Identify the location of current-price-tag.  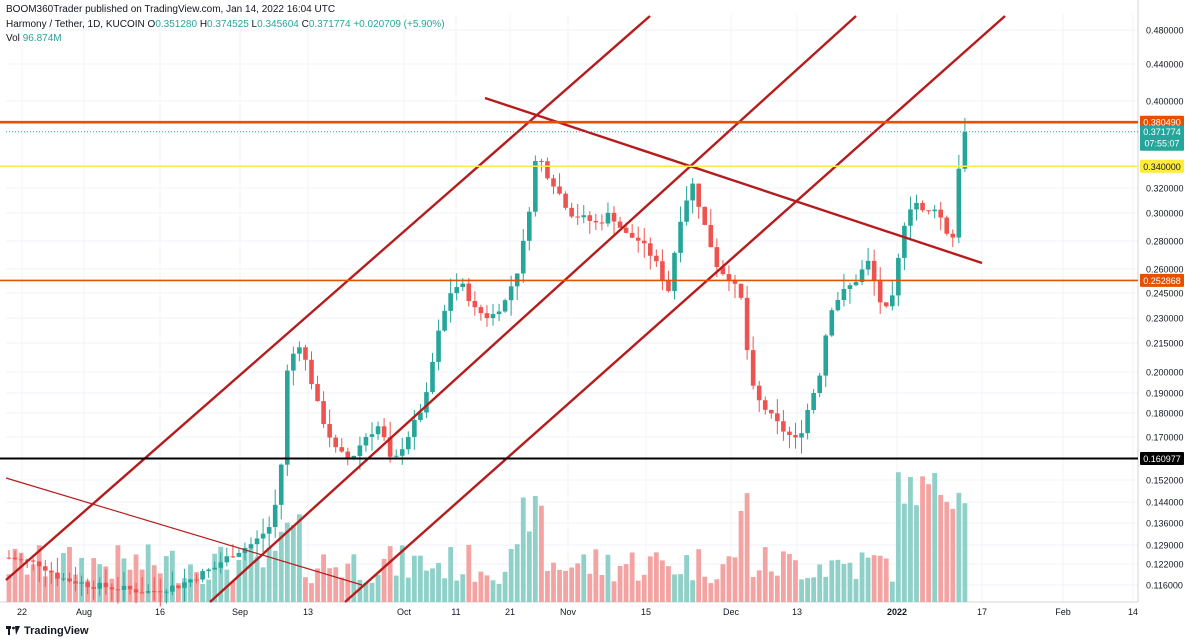
(1162, 138).